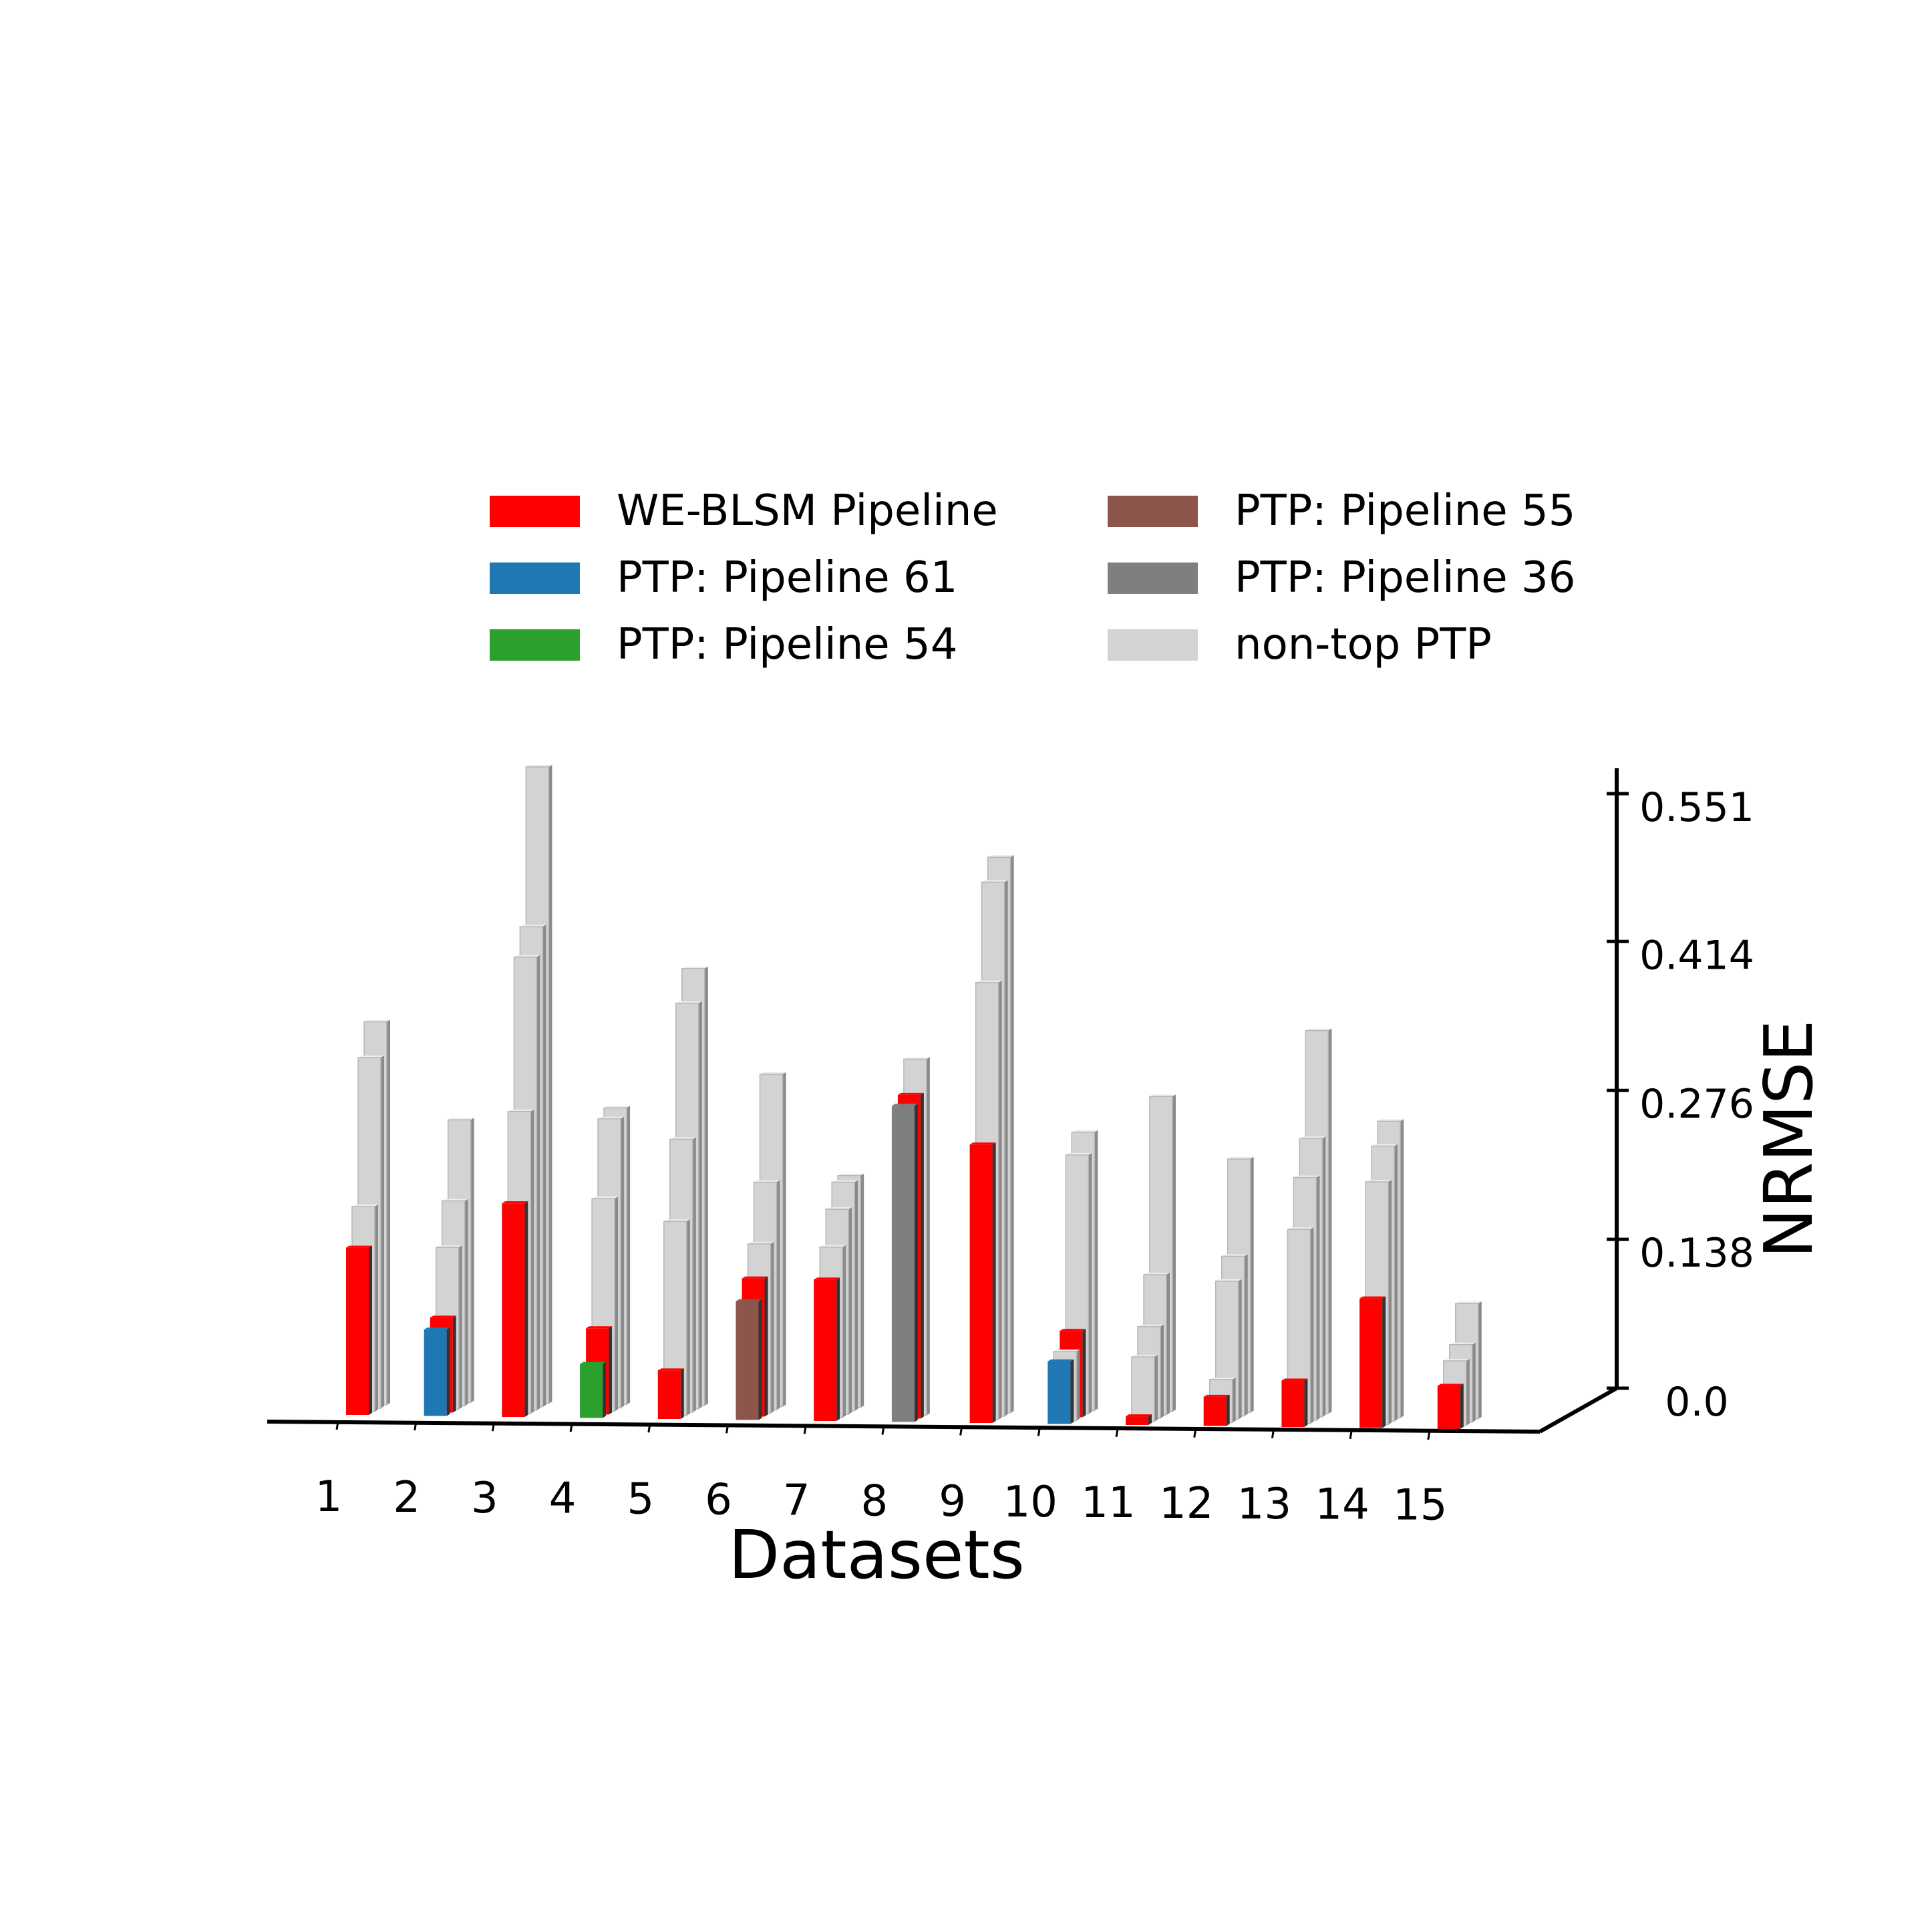  I want to click on legend-item-ptp-pipeline-54: PTP: Pipeline 54, so click(723, 644).